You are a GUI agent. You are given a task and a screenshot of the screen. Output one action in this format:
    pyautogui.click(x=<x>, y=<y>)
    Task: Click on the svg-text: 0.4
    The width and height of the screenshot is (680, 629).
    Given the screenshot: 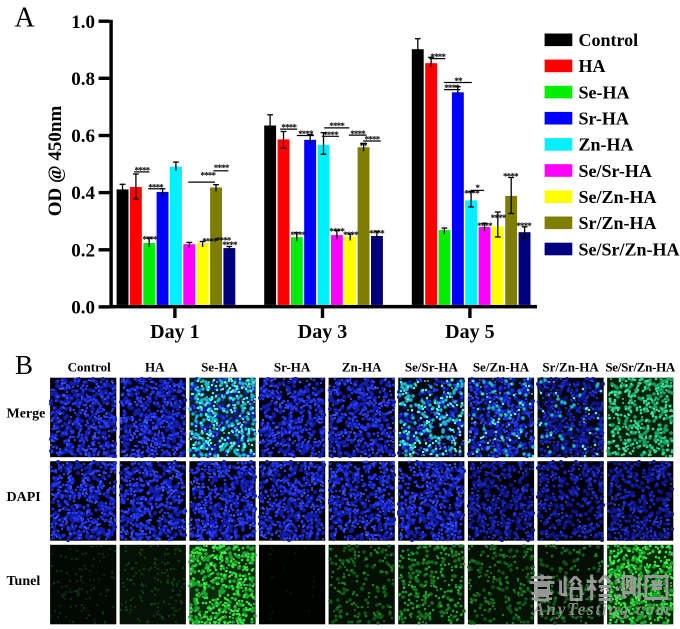 What is the action you would take?
    pyautogui.click(x=83, y=193)
    